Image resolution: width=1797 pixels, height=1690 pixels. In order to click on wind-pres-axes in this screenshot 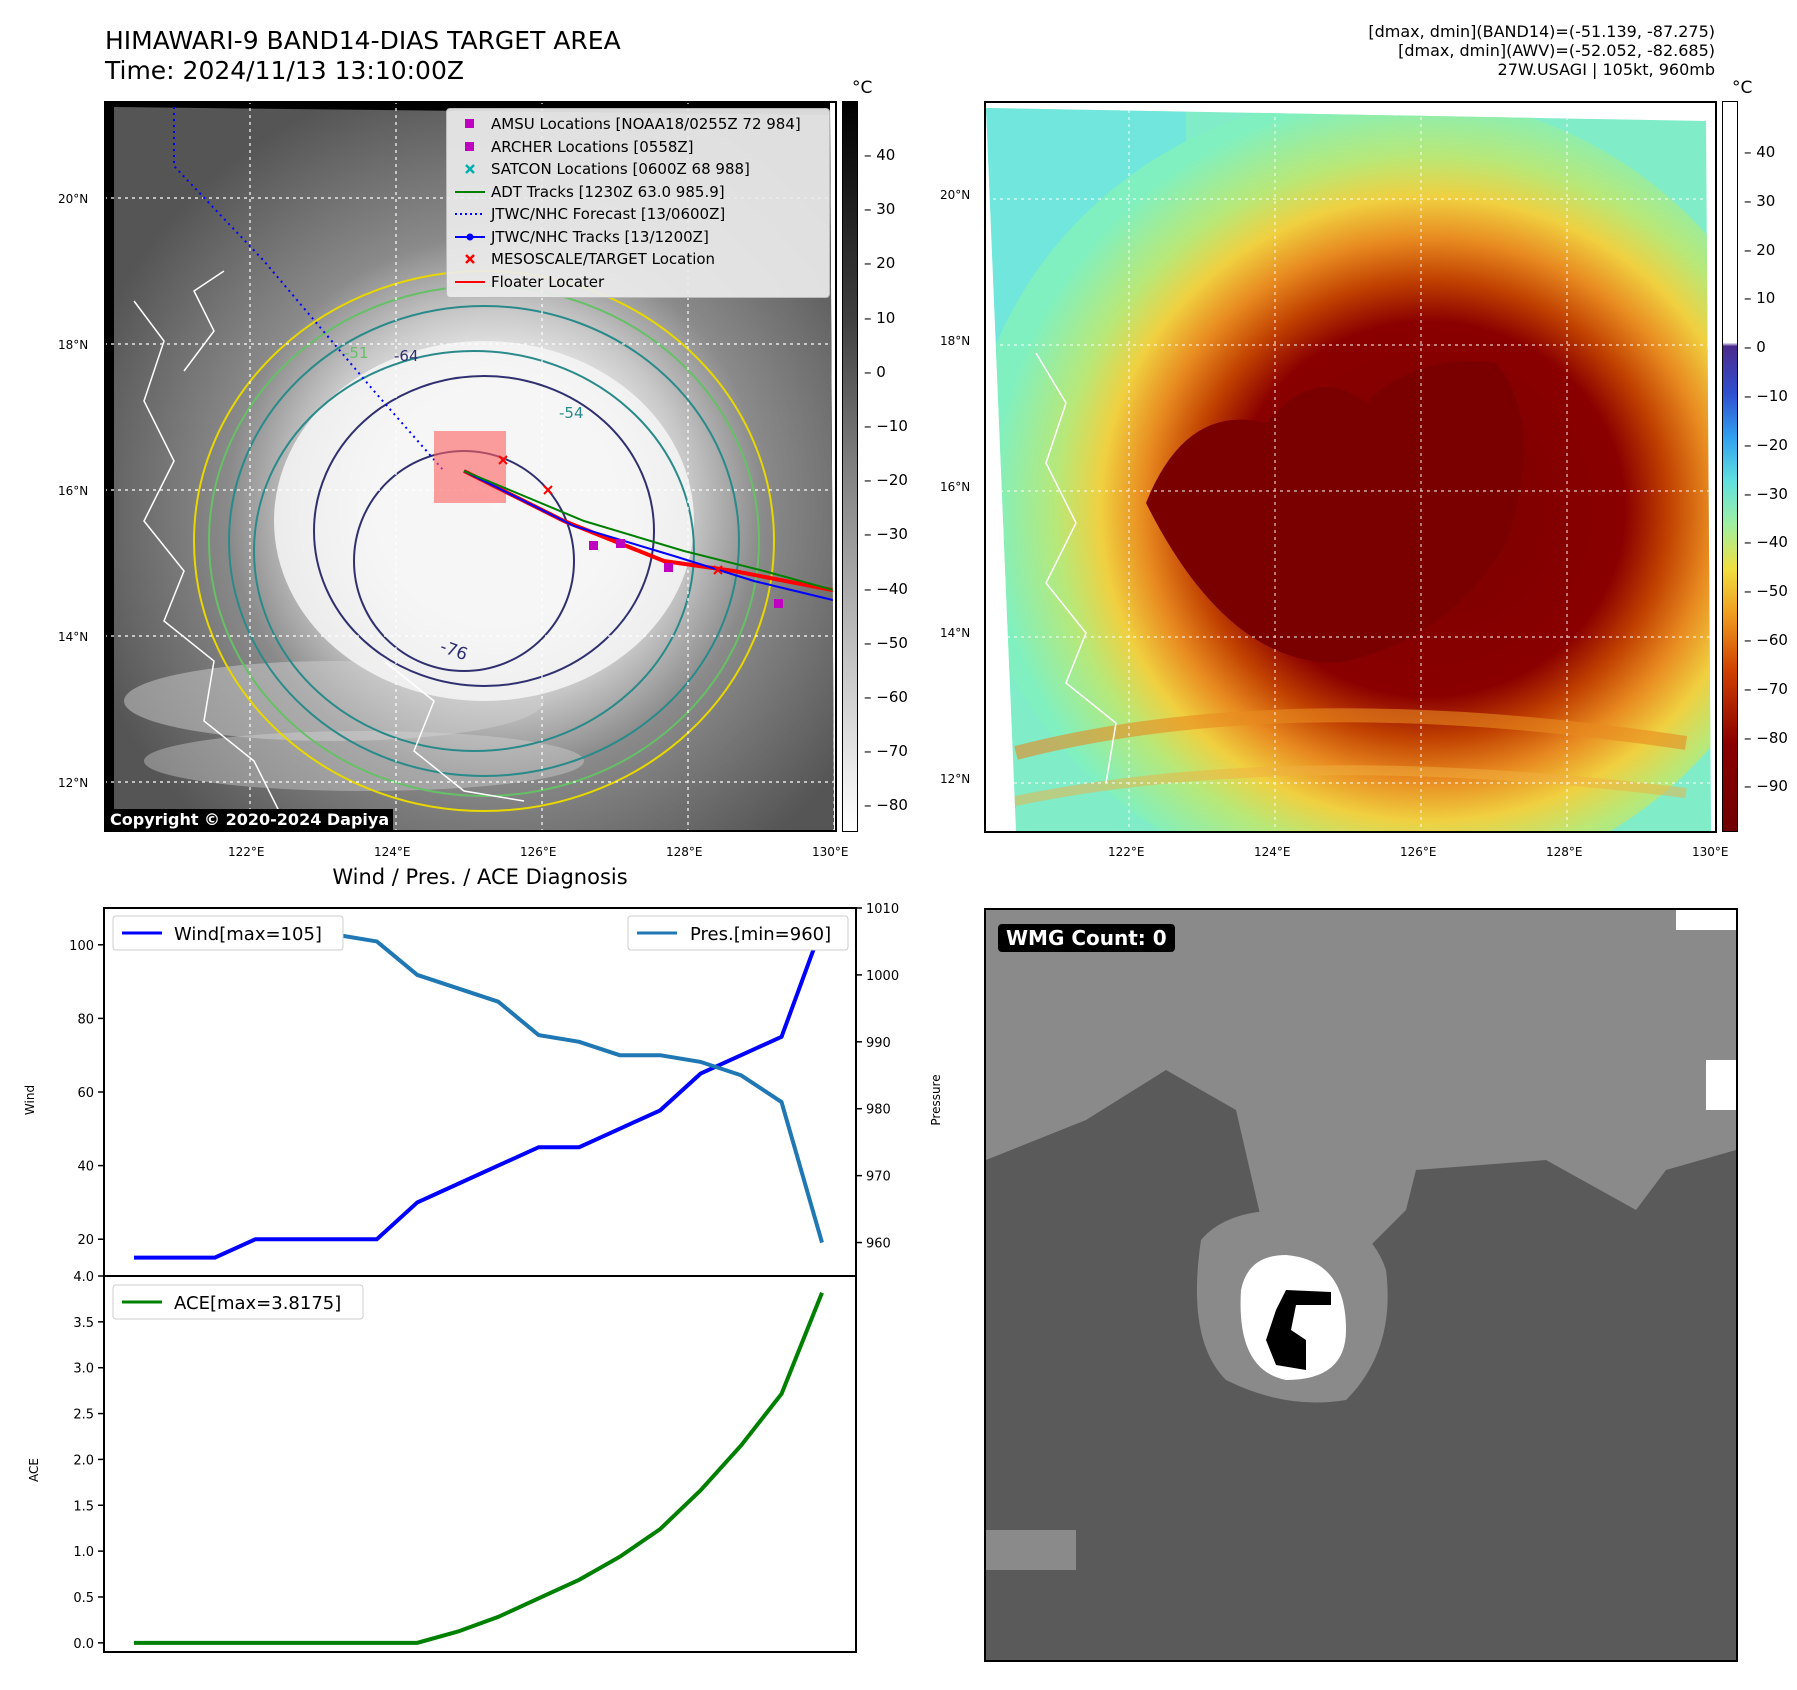, I will do `click(480, 1092)`.